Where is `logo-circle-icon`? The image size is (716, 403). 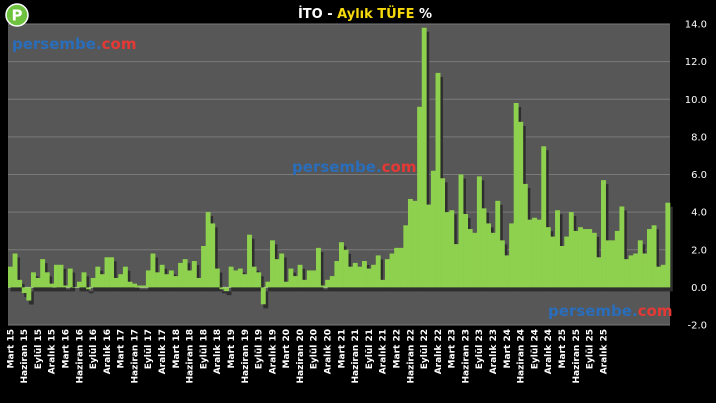 logo-circle-icon is located at coordinates (17, 15).